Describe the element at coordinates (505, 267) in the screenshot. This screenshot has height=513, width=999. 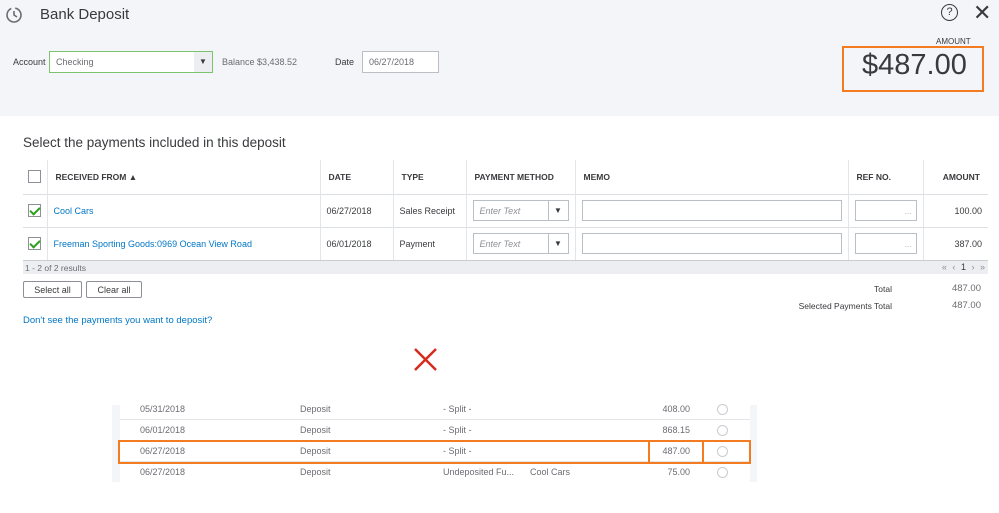
I see `table-footer: 1 - 2 of 2 results « ‹ 1 › »` at that location.